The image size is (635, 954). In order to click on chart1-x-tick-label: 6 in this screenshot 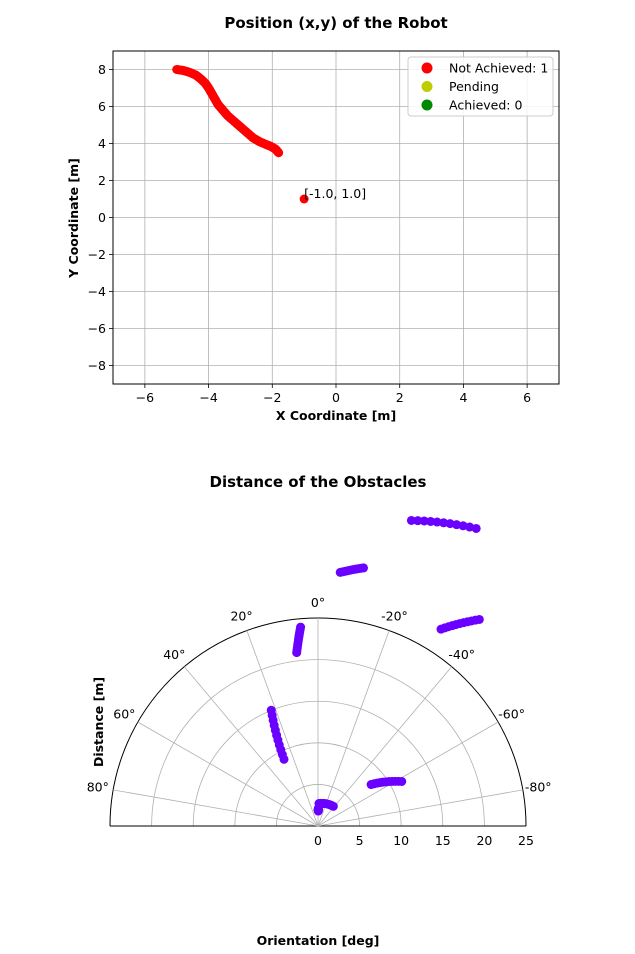, I will do `click(527, 397)`.